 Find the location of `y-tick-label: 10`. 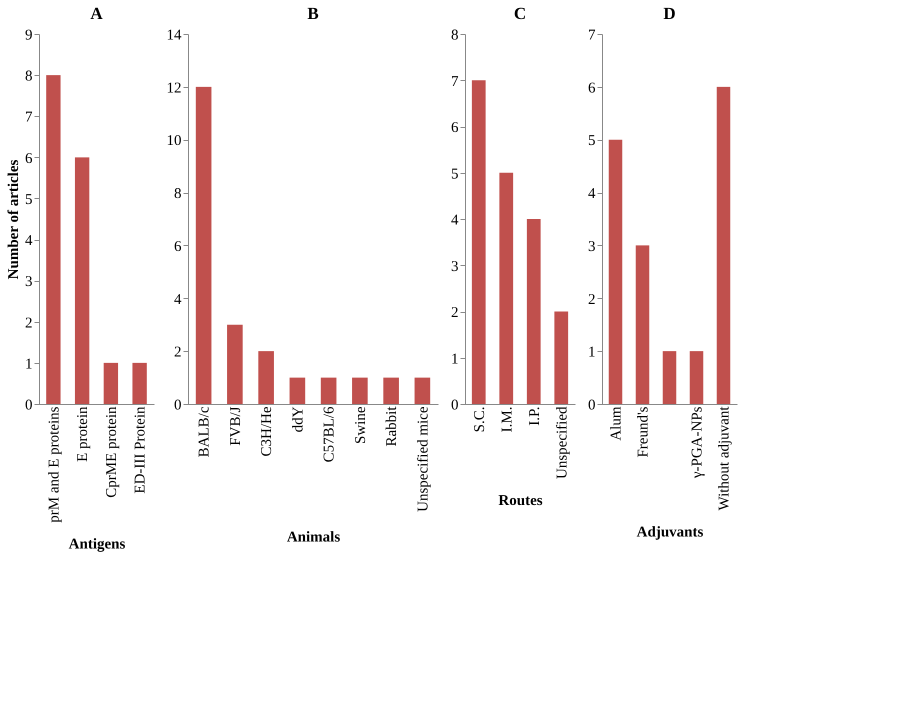

y-tick-label: 10 is located at coordinates (174, 141).